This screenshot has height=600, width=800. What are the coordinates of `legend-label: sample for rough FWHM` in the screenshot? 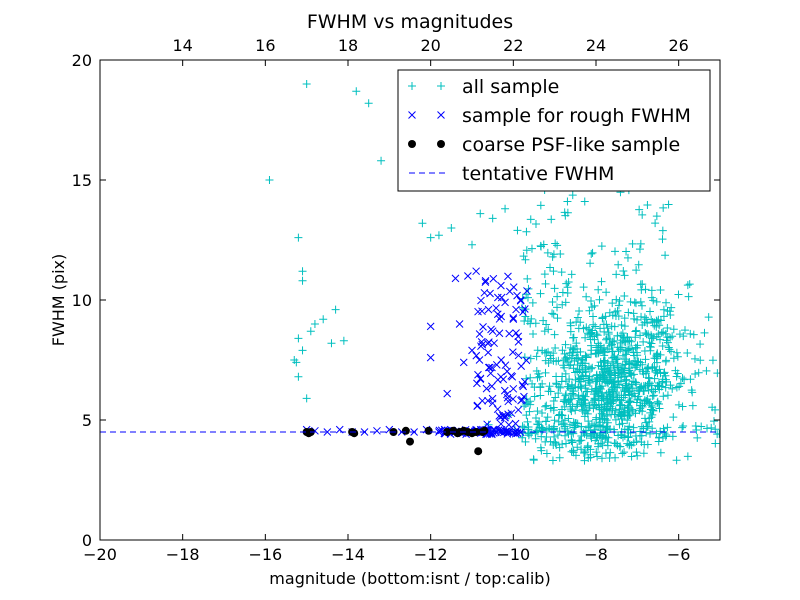 It's located at (576, 116).